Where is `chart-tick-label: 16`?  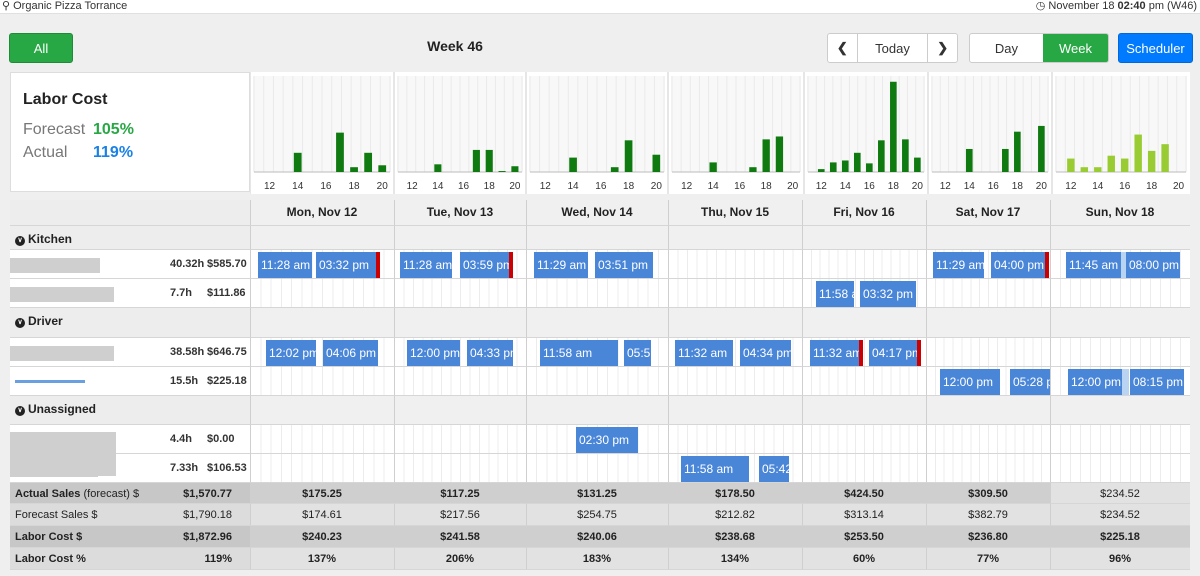
chart-tick-label: 16 is located at coordinates (870, 186).